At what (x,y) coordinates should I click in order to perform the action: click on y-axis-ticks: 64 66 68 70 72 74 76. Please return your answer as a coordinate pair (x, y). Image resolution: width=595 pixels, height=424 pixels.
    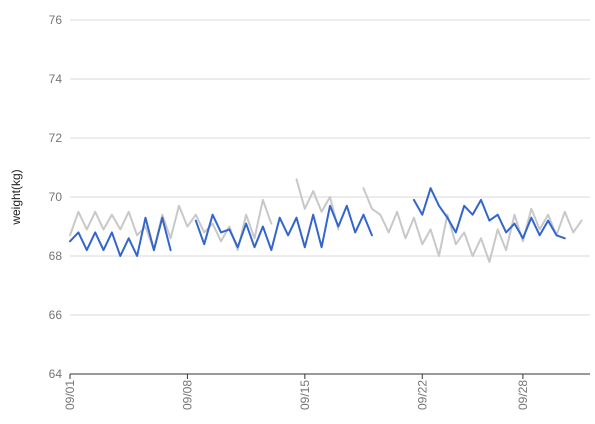
    Looking at the image, I should click on (56, 197).